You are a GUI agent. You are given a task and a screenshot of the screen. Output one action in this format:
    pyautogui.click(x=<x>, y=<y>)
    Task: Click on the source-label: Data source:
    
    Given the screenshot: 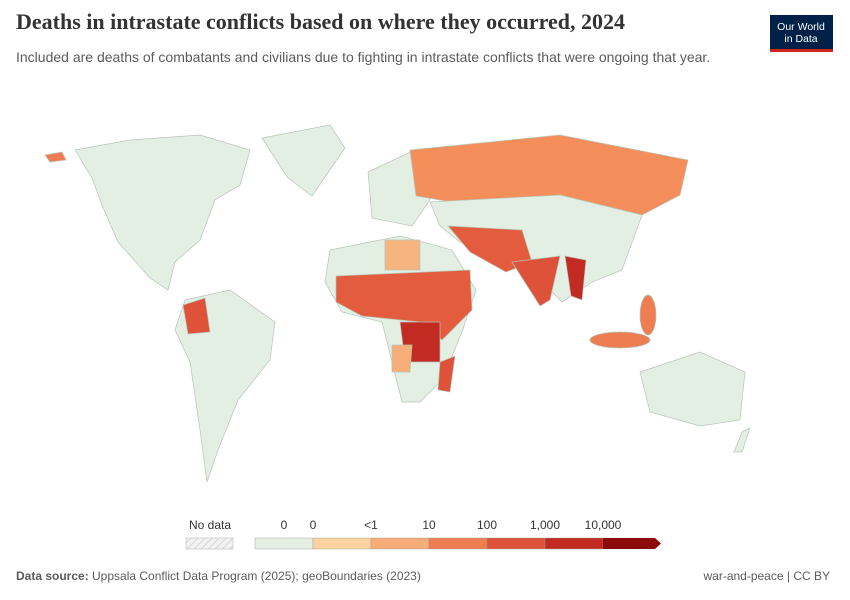 What is the action you would take?
    pyautogui.click(x=52, y=576)
    